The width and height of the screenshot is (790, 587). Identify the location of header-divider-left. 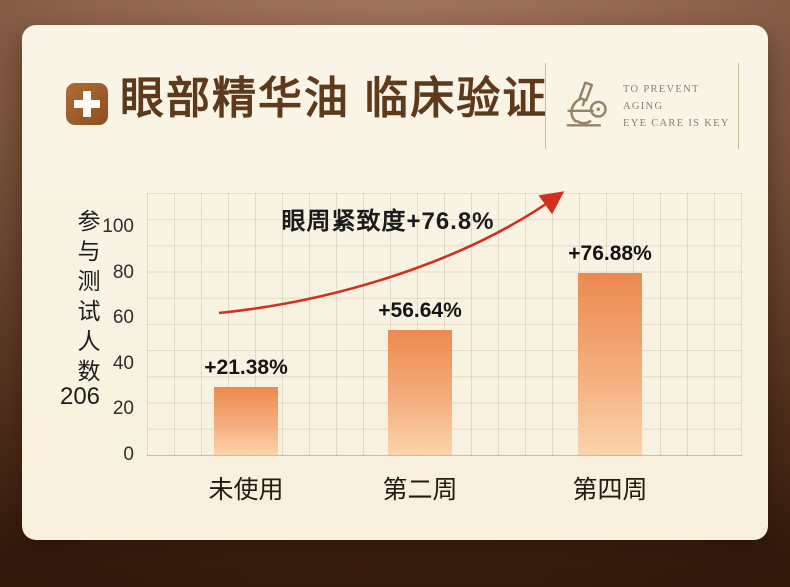
(545, 106).